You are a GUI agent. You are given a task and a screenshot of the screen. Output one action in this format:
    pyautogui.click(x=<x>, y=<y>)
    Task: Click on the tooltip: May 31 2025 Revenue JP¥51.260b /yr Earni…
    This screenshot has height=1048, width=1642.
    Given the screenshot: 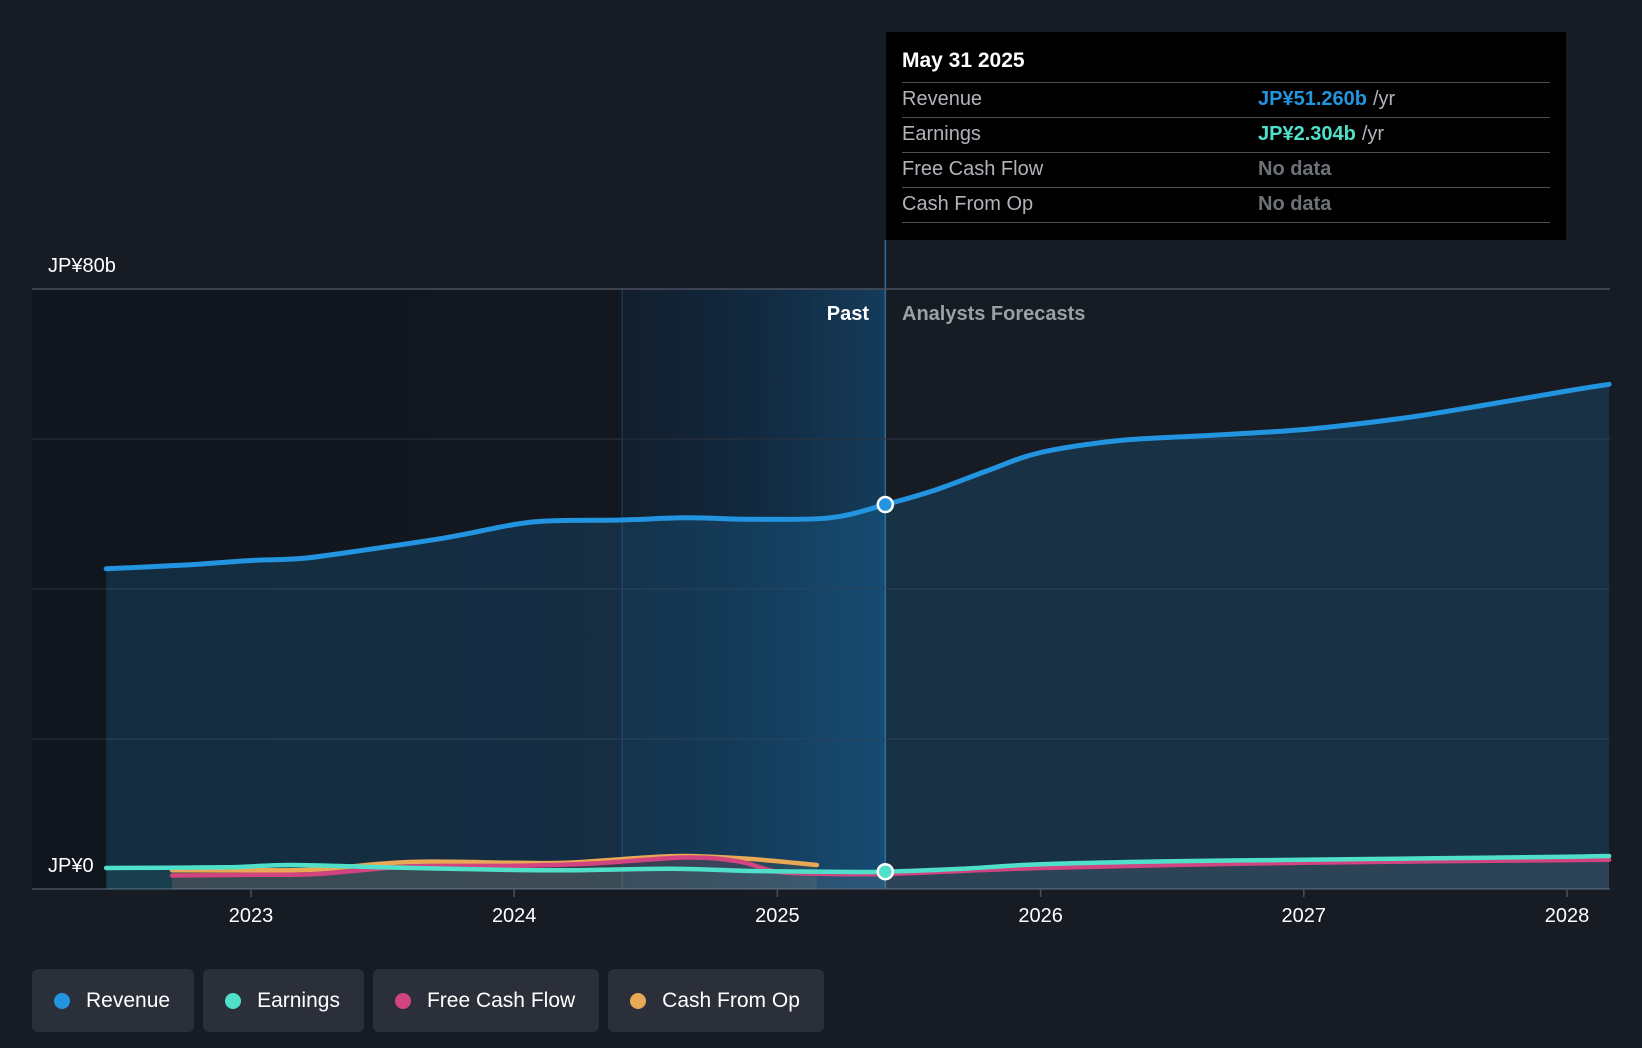 What is the action you would take?
    pyautogui.click(x=1226, y=136)
    